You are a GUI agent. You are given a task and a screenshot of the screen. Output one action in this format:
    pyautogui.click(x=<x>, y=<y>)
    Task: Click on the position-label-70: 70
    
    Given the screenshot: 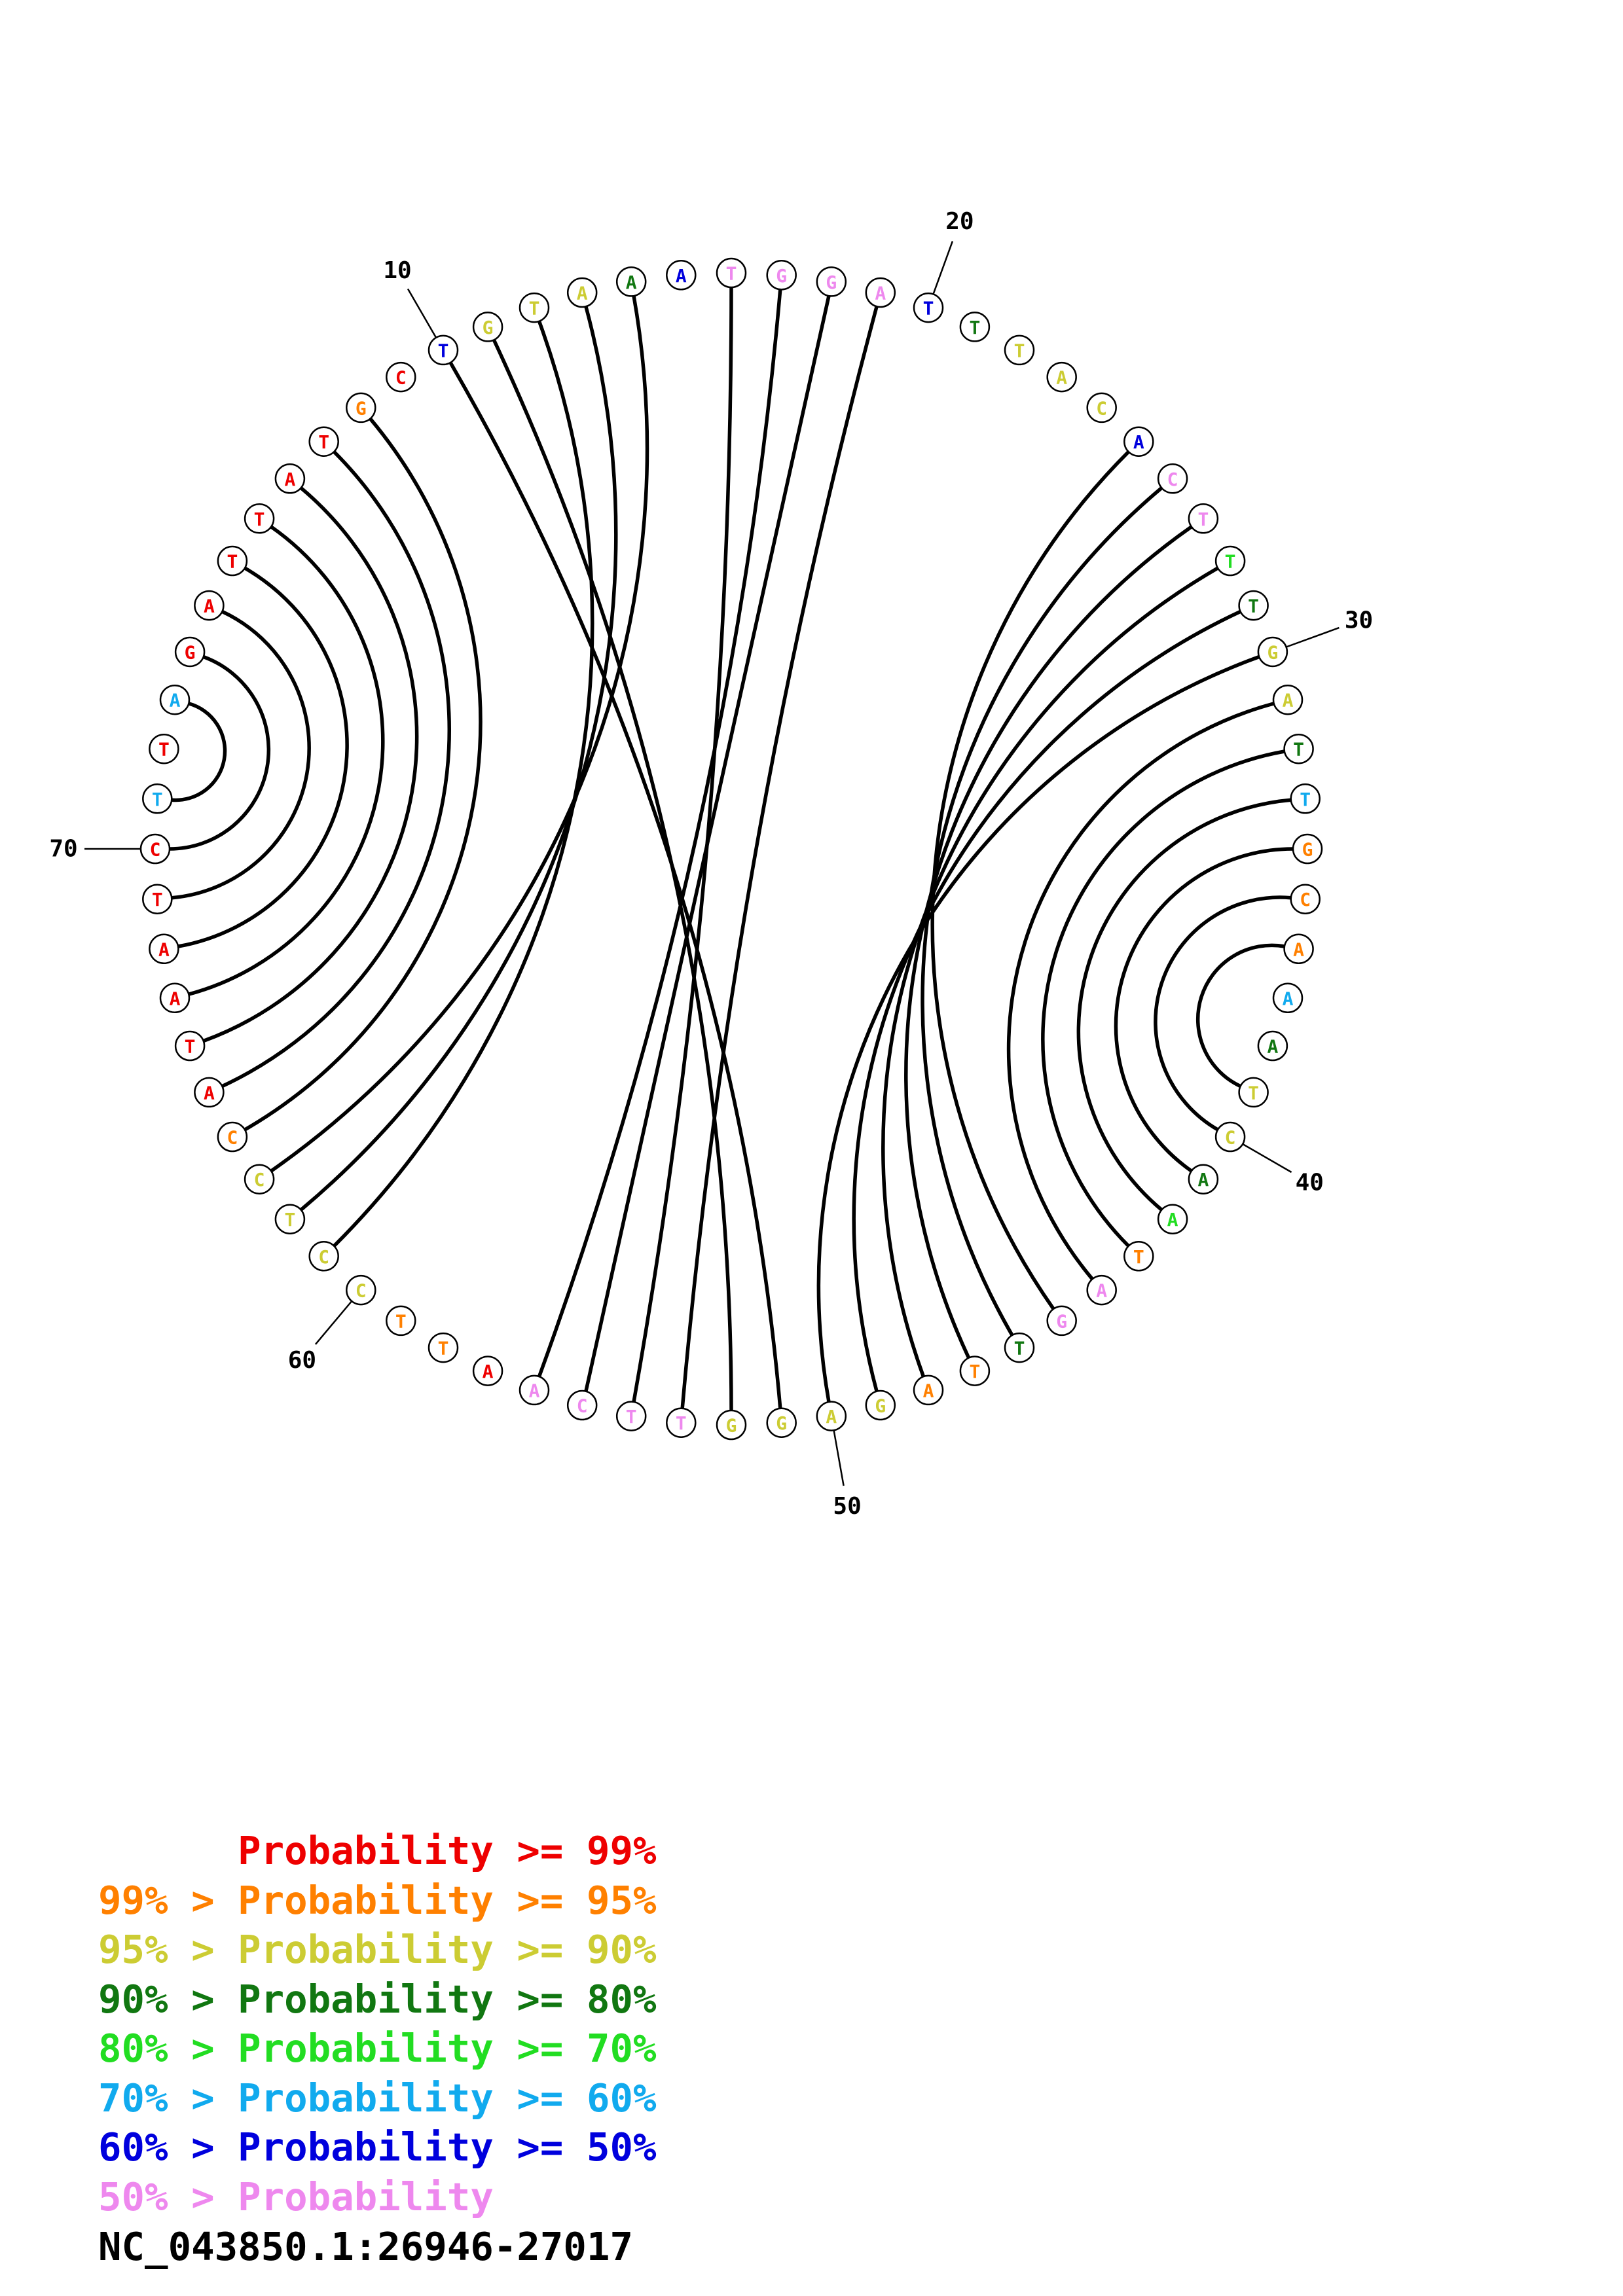 What is the action you would take?
    pyautogui.click(x=63, y=849)
    